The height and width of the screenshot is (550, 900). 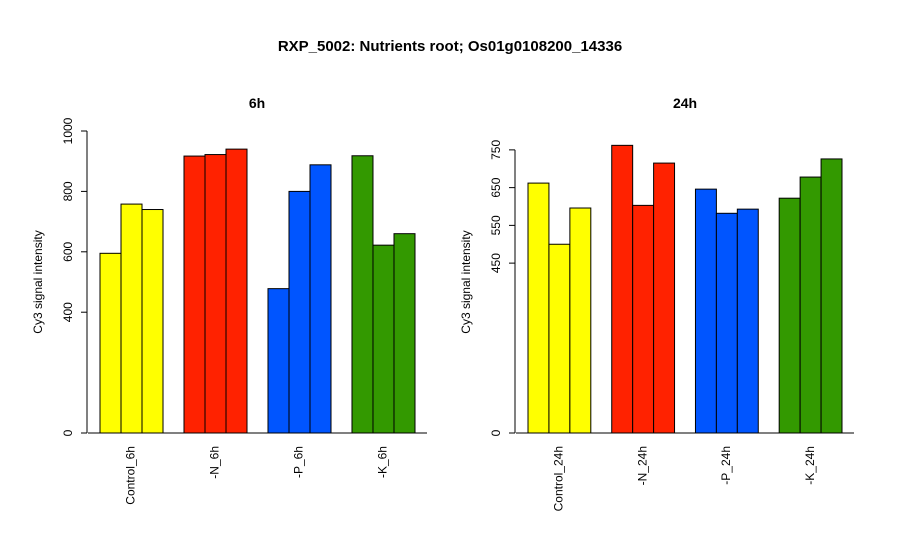 I want to click on y-tick-label: 400, so click(x=68, y=312).